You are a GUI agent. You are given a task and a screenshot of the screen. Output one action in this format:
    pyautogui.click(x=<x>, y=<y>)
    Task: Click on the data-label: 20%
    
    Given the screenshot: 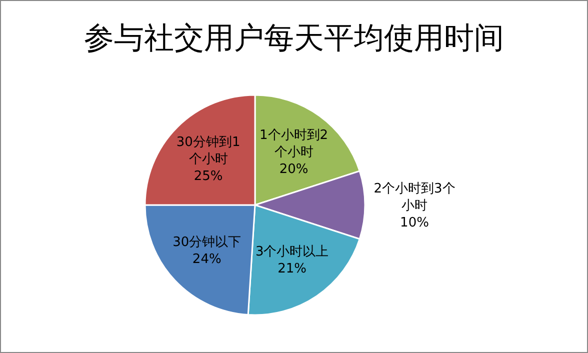 What is the action you would take?
    pyautogui.click(x=293, y=170)
    